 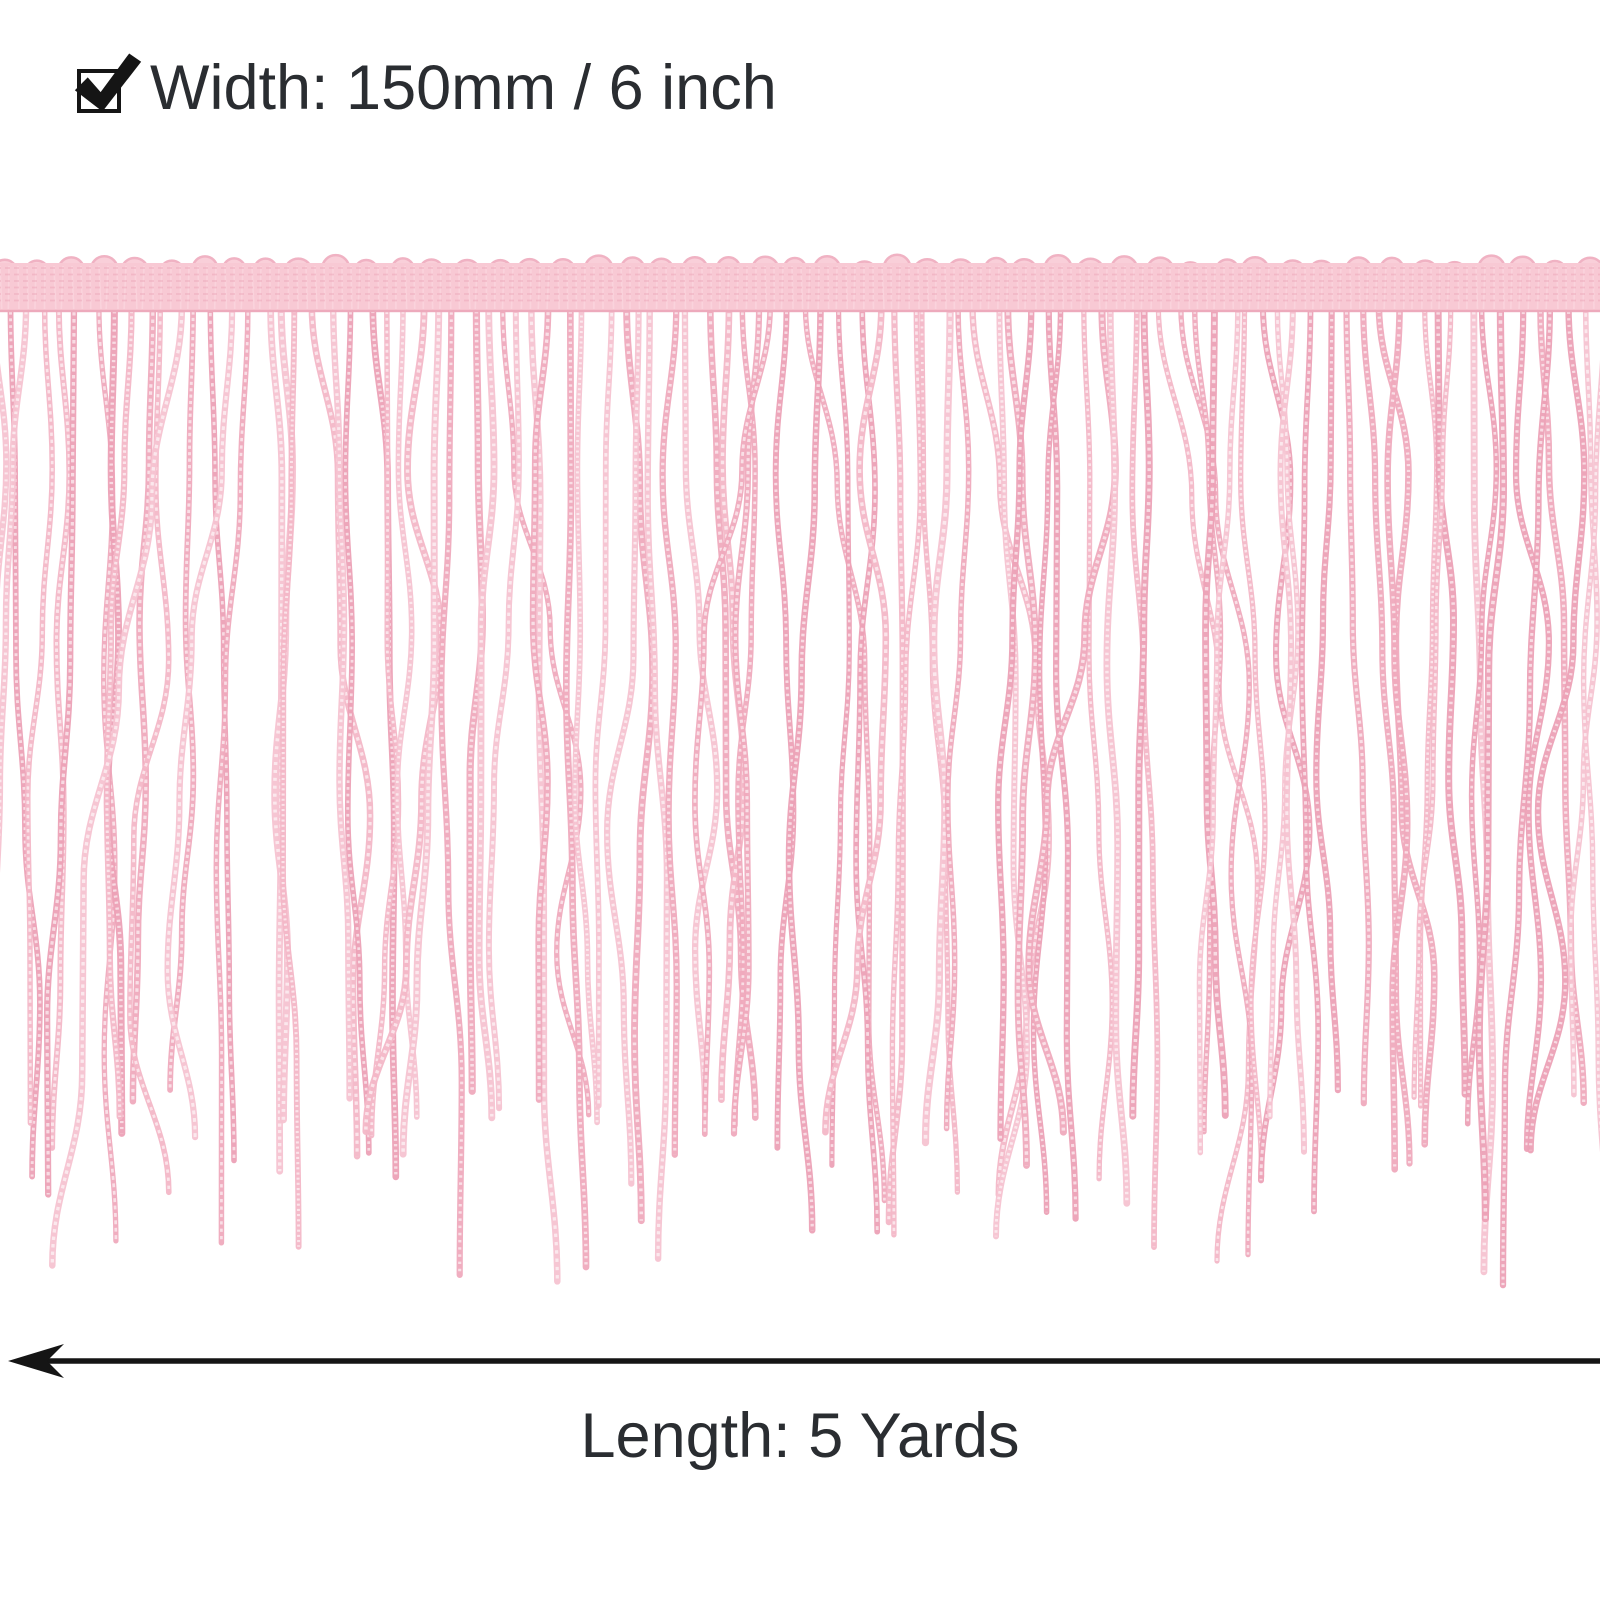 I want to click on fringe-header-band, so click(x=800, y=283).